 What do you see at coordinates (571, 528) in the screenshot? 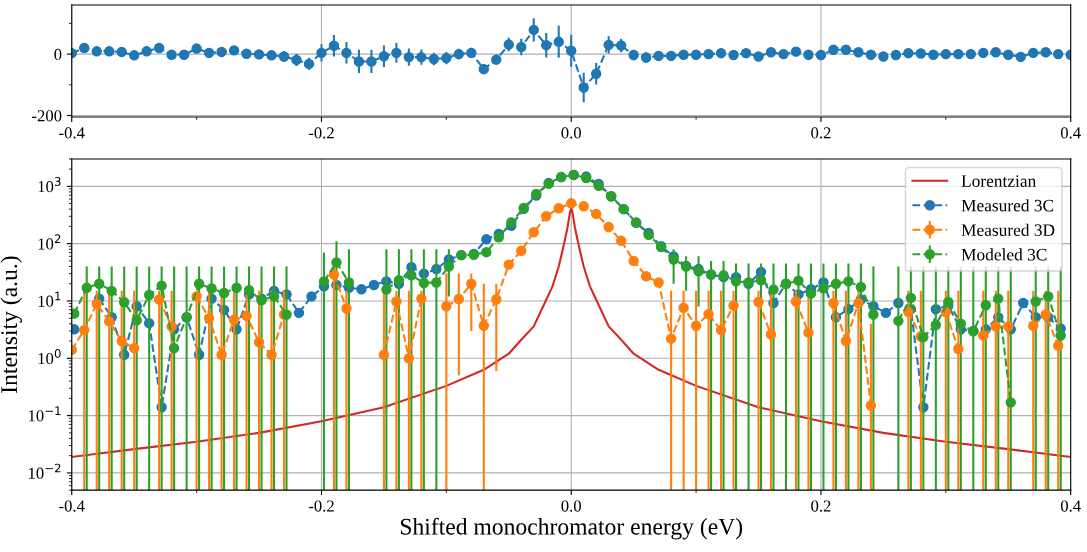
I see `x-axis-title: Shifted monochromator energy (eV)` at bounding box center [571, 528].